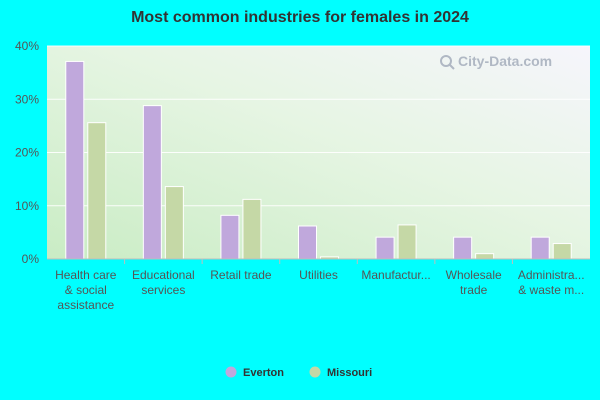 This screenshot has width=600, height=400. What do you see at coordinates (31, 259) in the screenshot?
I see `y-tick-label: 0%` at bounding box center [31, 259].